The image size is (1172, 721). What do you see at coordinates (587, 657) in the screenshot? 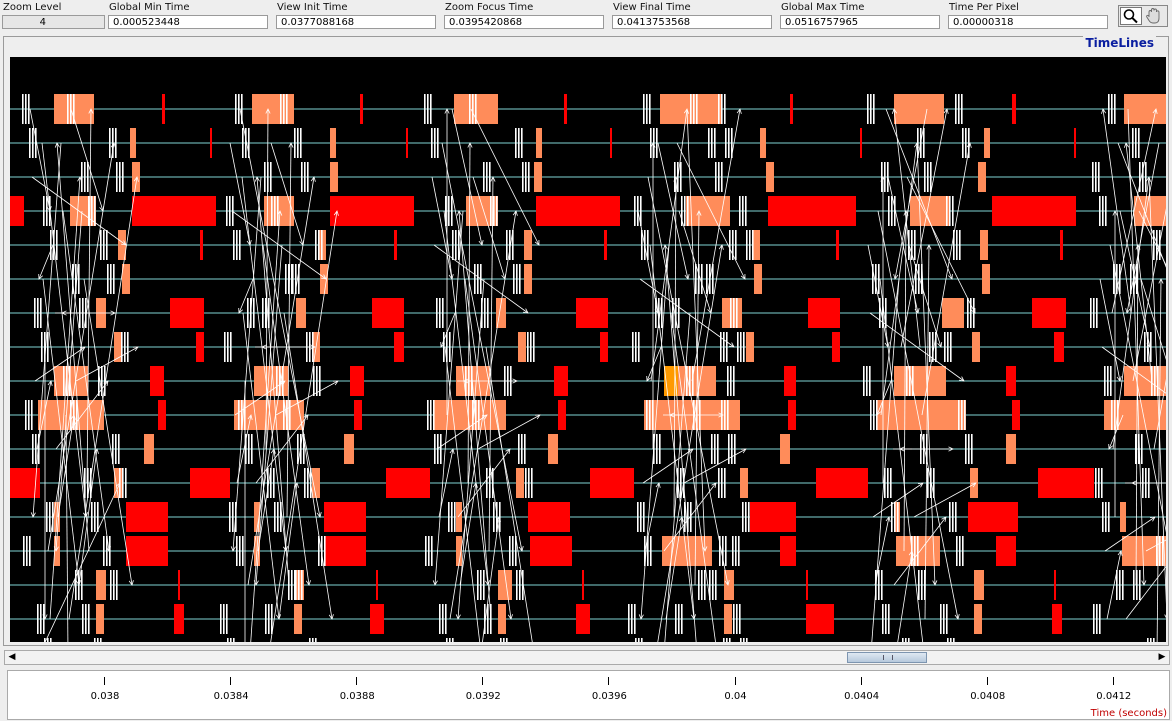
I see `horizontal-scrollbar: ◀ ▶` at bounding box center [587, 657].